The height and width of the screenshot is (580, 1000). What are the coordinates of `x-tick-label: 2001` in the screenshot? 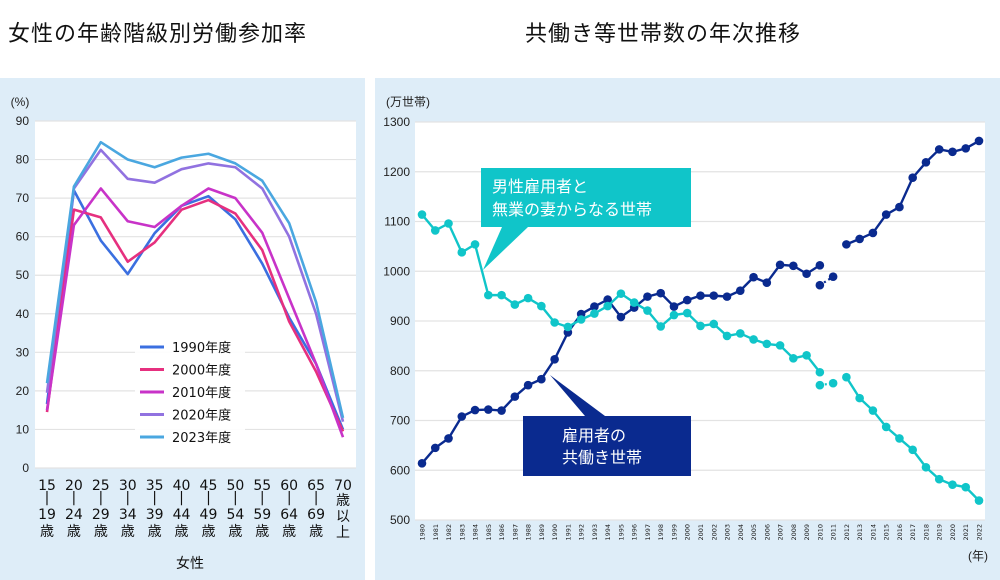 It's located at (701, 532).